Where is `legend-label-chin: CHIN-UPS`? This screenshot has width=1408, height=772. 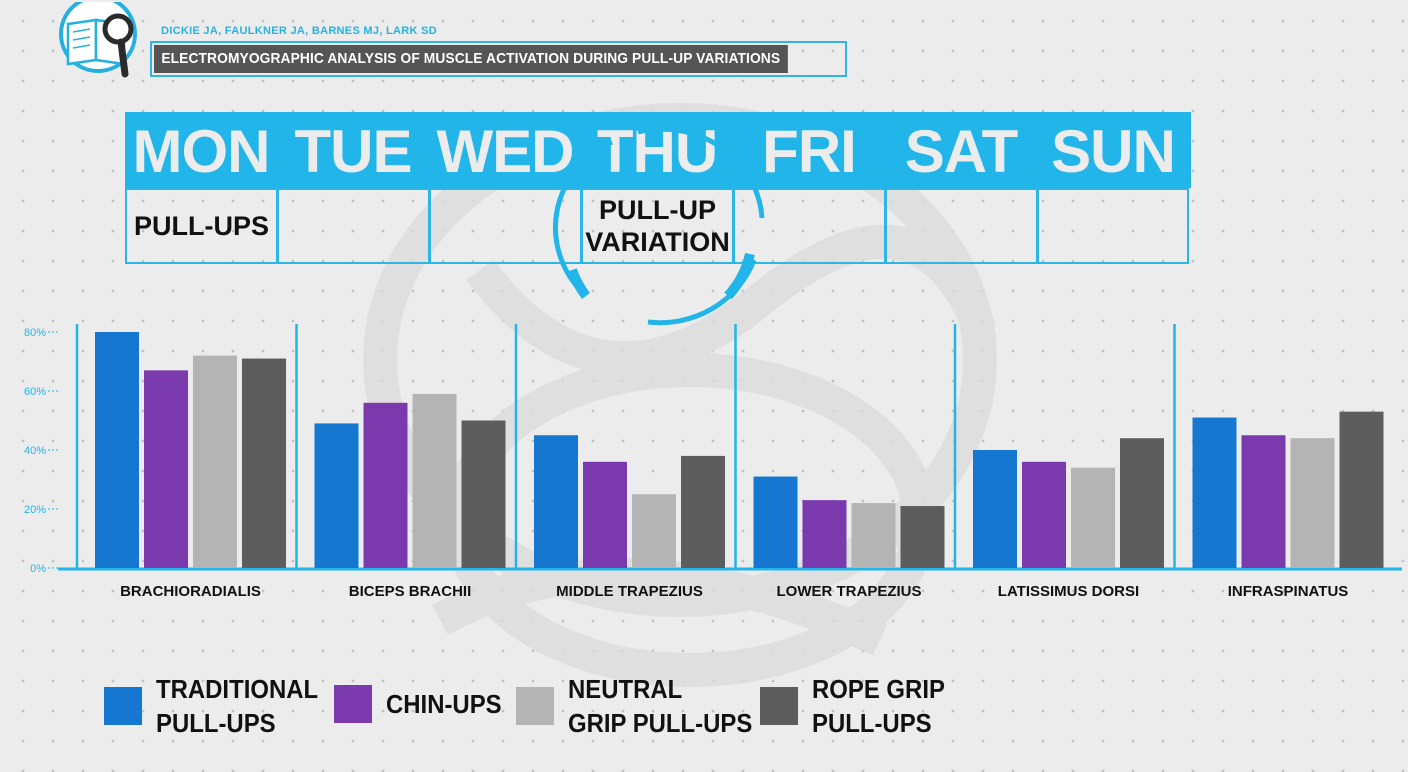 legend-label-chin: CHIN-UPS is located at coordinates (444, 704).